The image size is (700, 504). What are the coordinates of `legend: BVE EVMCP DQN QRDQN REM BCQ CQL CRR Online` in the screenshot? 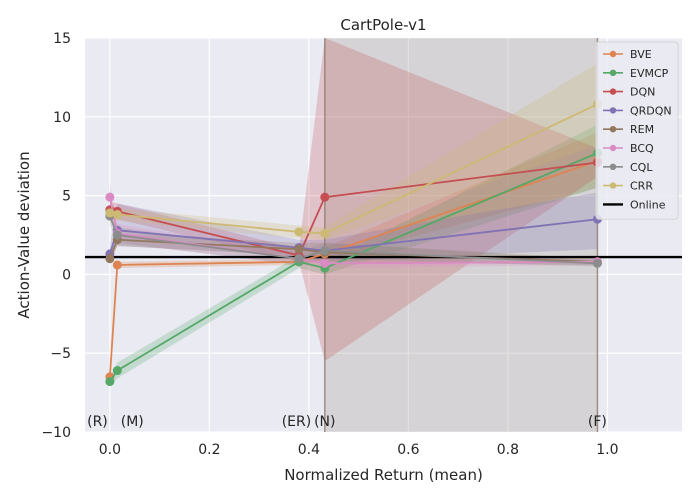 It's located at (637, 130).